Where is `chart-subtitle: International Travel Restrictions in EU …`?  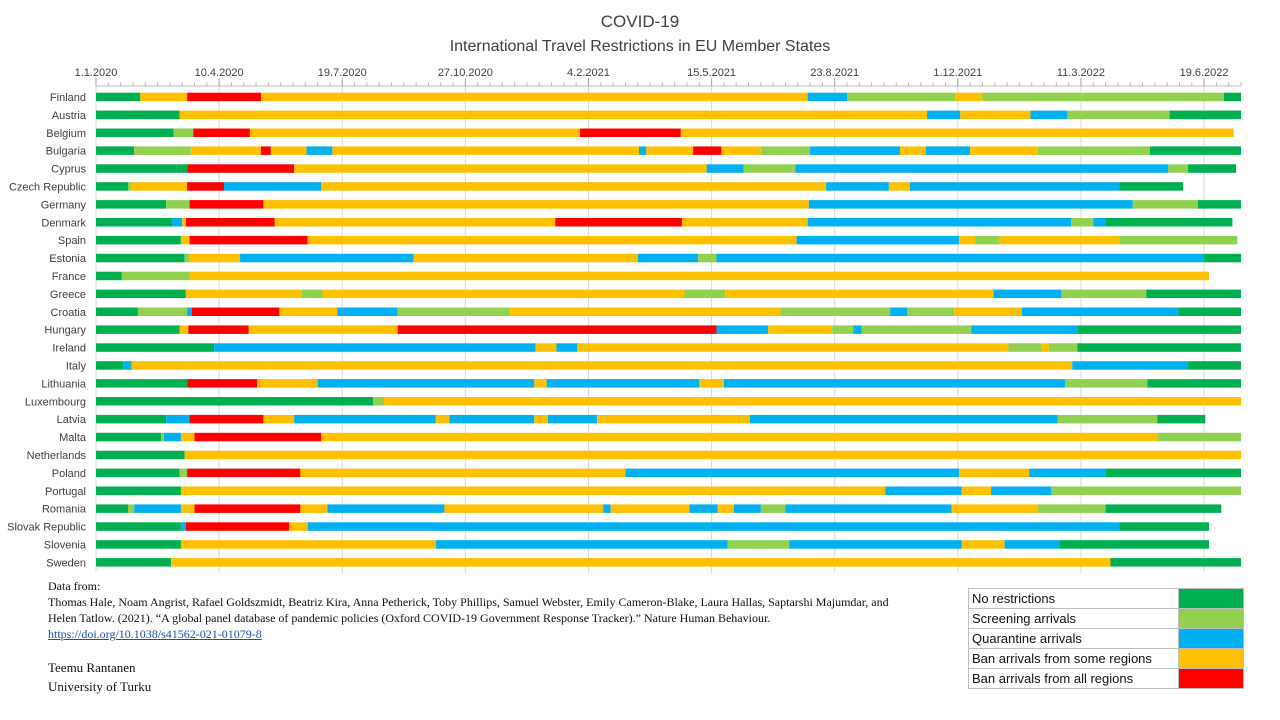
chart-subtitle: International Travel Restrictions in EU … is located at coordinates (640, 46).